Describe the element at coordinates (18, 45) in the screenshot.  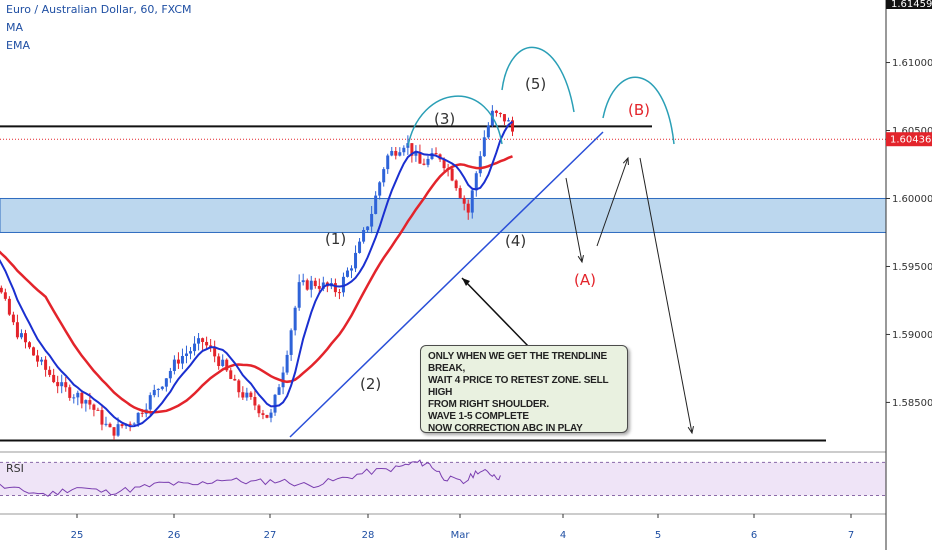
I see `ema-indicator-label: EMA` at that location.